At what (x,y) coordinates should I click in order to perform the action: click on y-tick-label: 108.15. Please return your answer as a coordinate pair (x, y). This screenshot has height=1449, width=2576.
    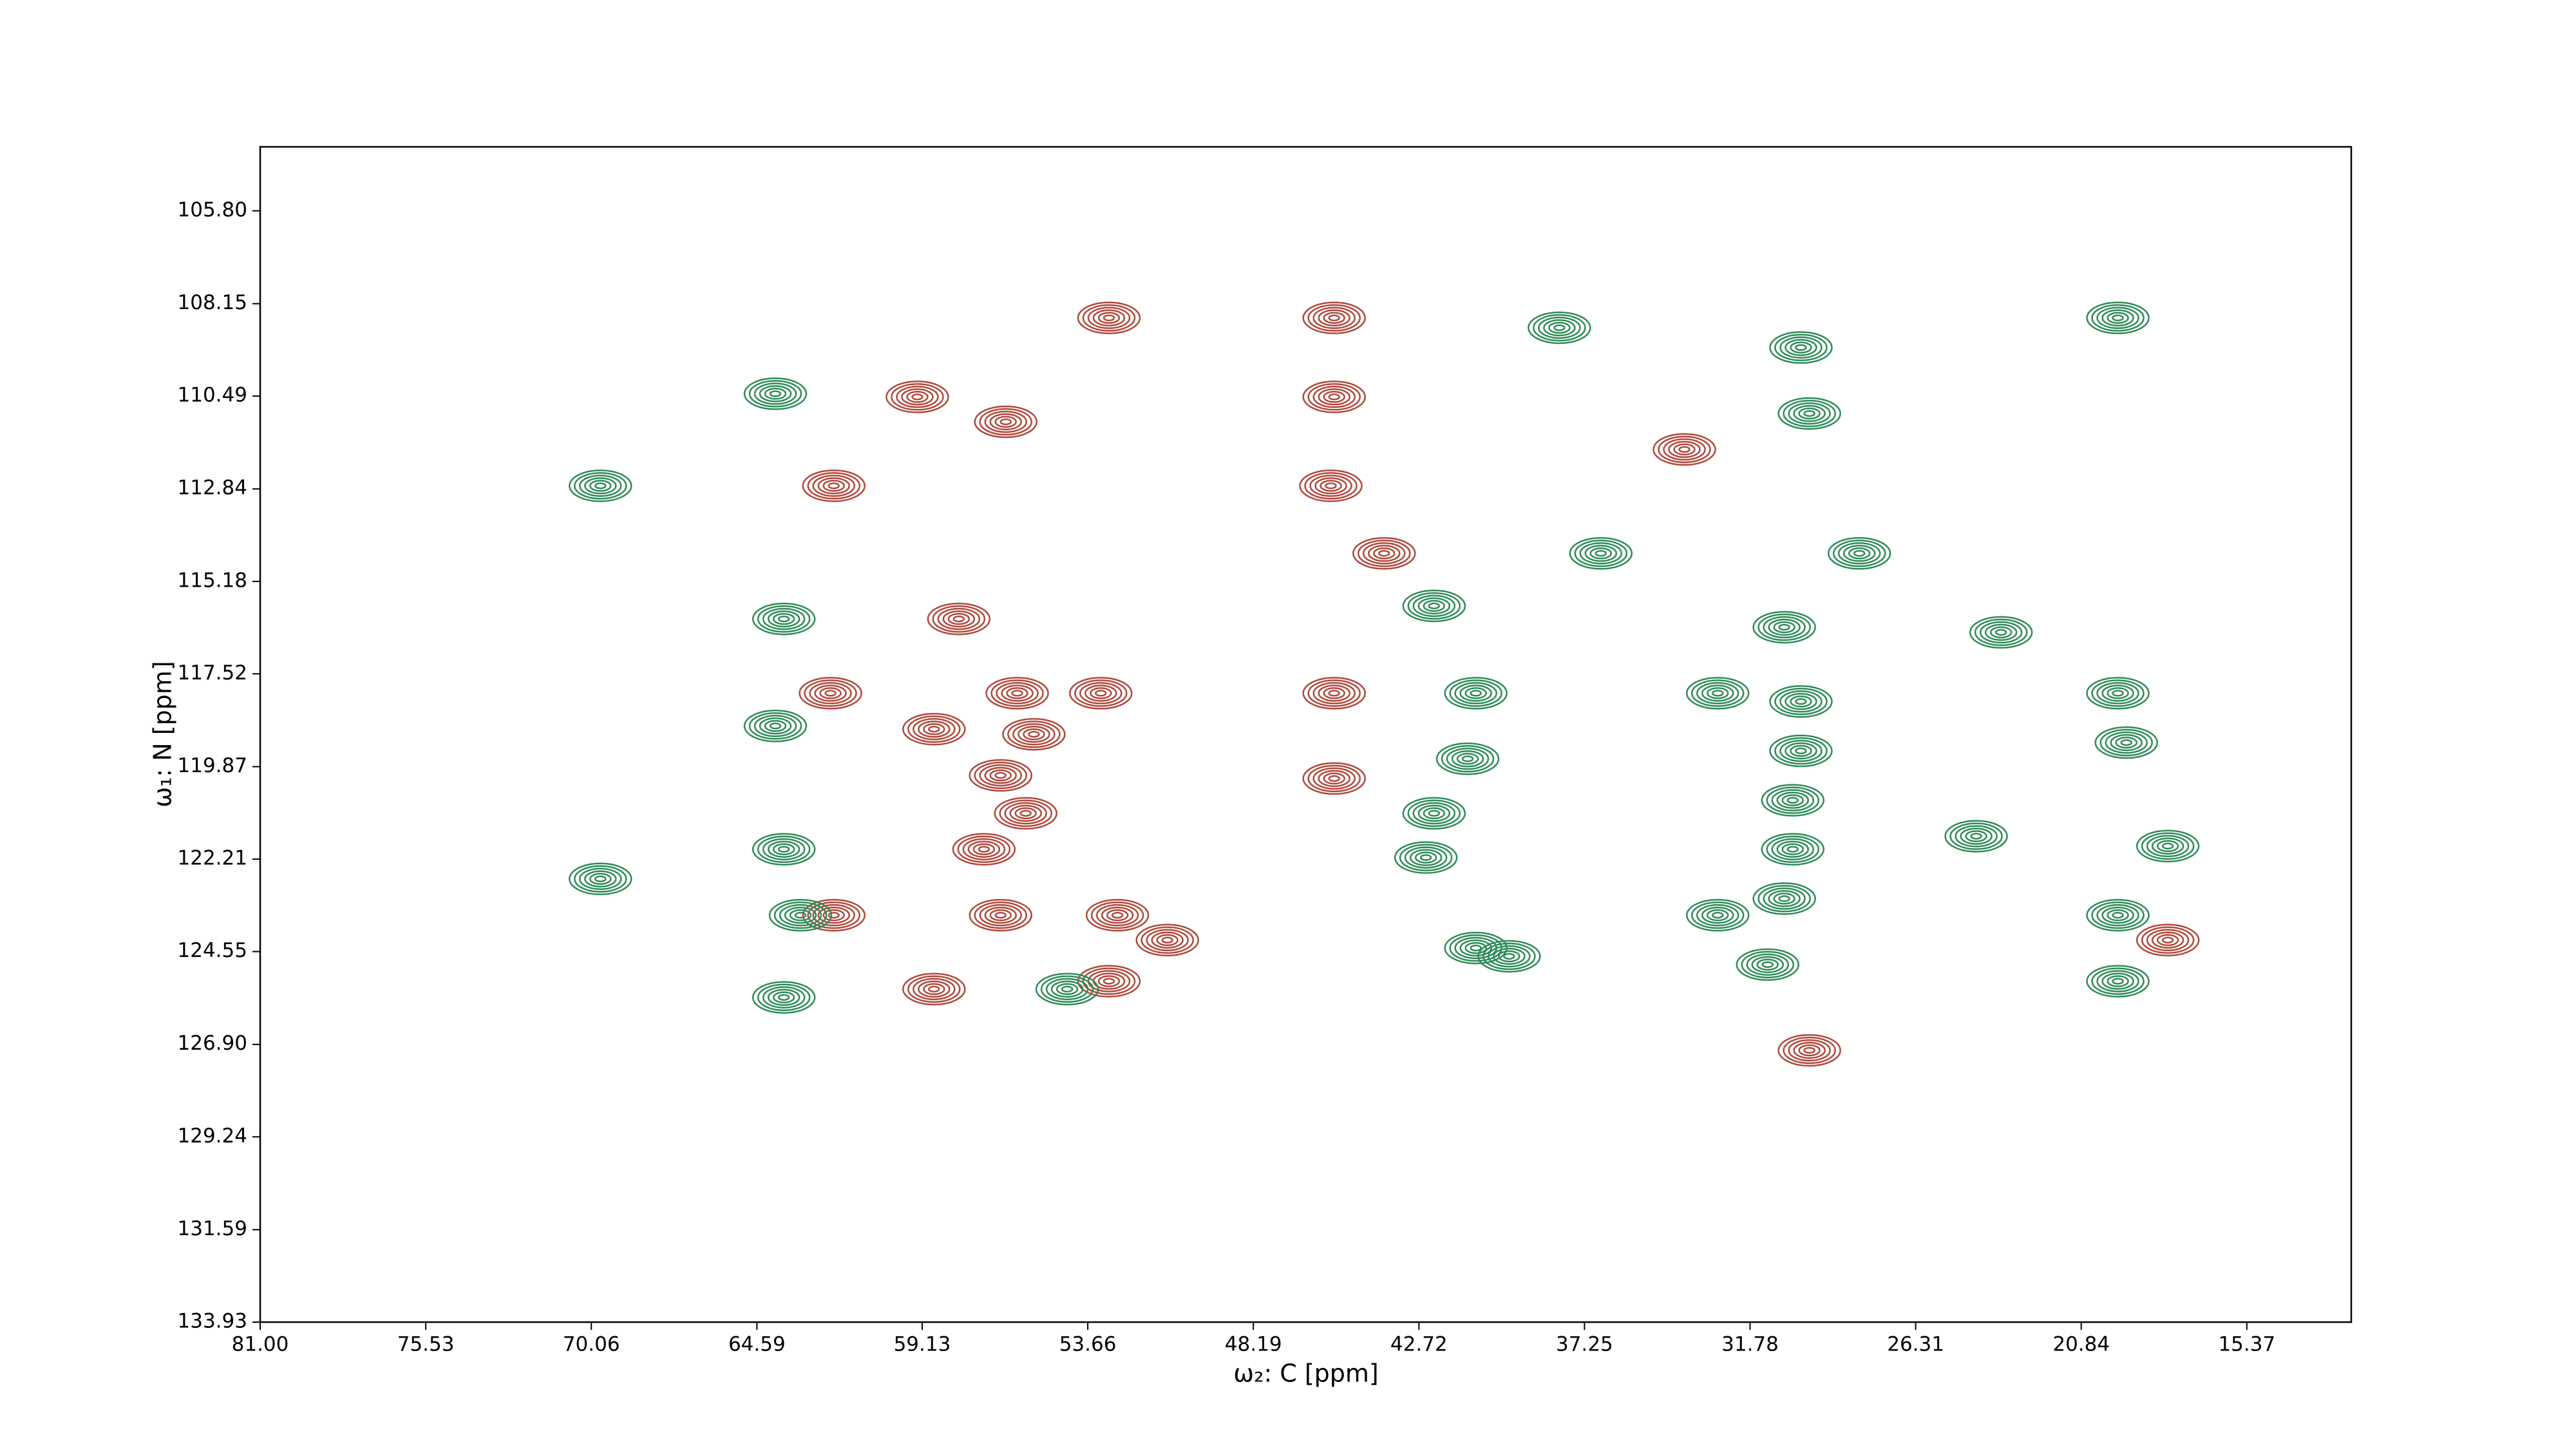
    Looking at the image, I should click on (213, 302).